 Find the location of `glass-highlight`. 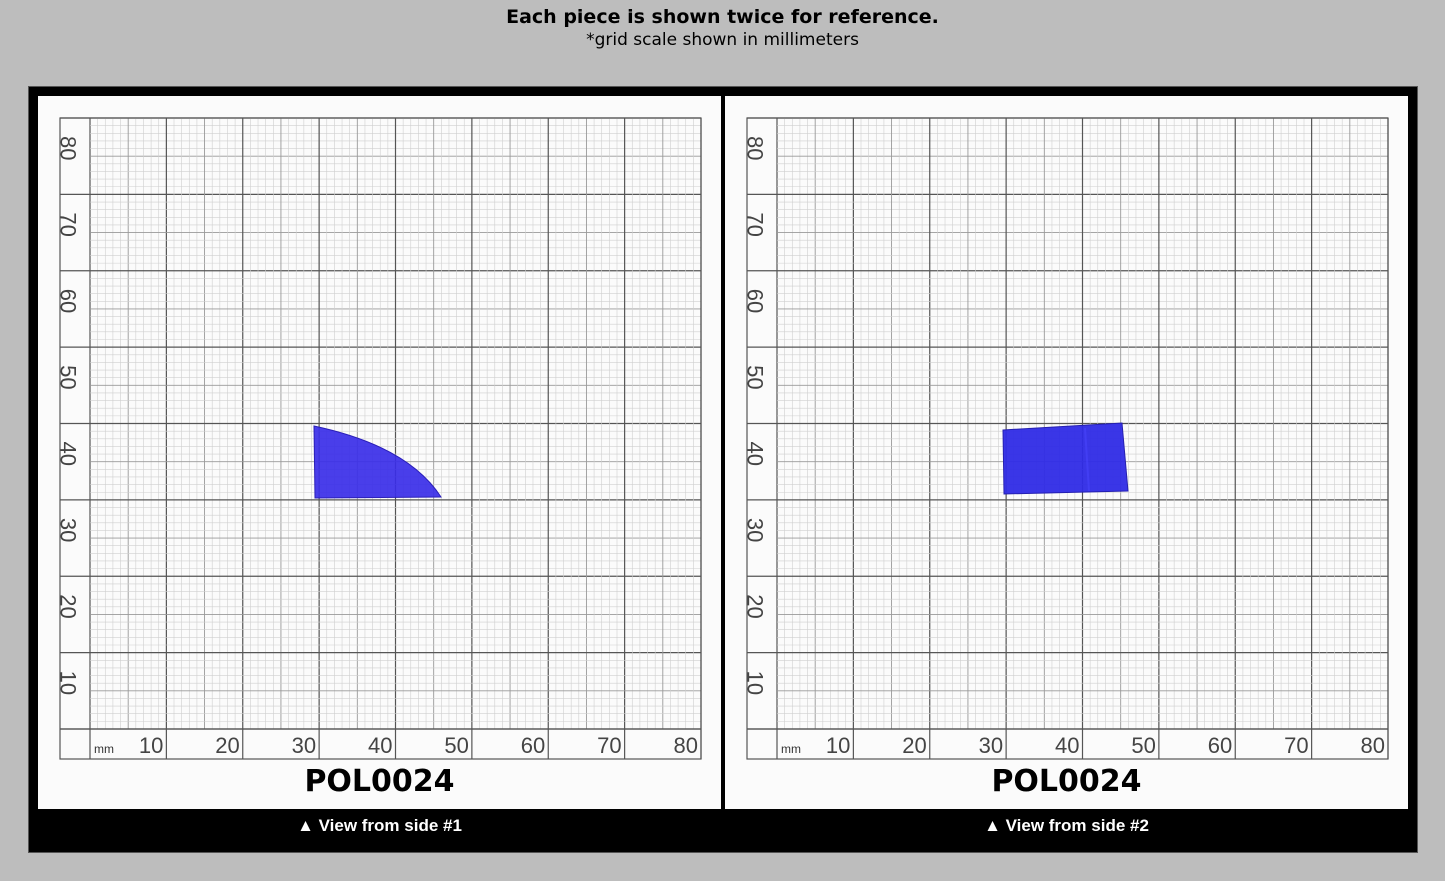

glass-highlight is located at coordinates (1087, 459).